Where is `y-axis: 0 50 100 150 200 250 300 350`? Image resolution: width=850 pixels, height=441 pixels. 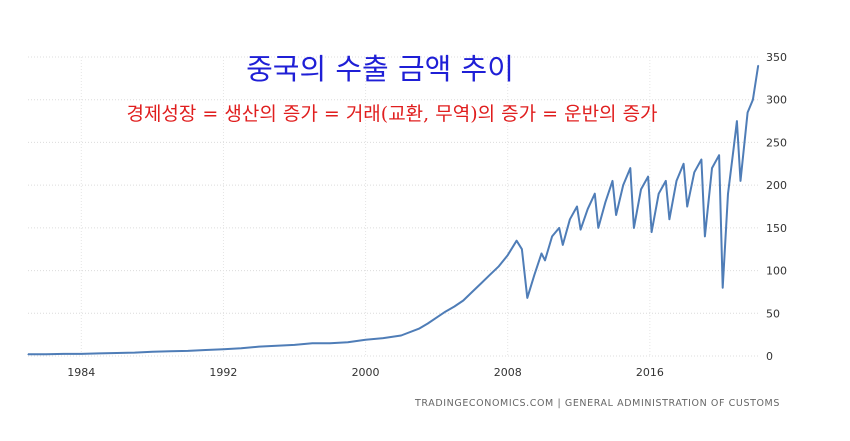
y-axis: 0 50 100 150 200 250 300 350 is located at coordinates (776, 207).